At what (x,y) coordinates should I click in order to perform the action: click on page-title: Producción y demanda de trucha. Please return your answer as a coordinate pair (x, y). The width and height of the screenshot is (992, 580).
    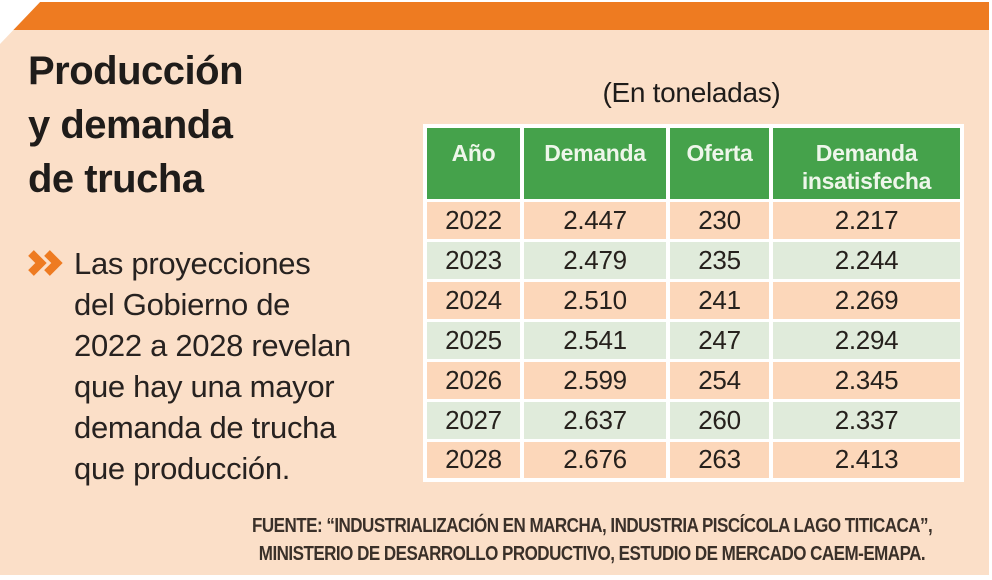
    Looking at the image, I should click on (208, 125).